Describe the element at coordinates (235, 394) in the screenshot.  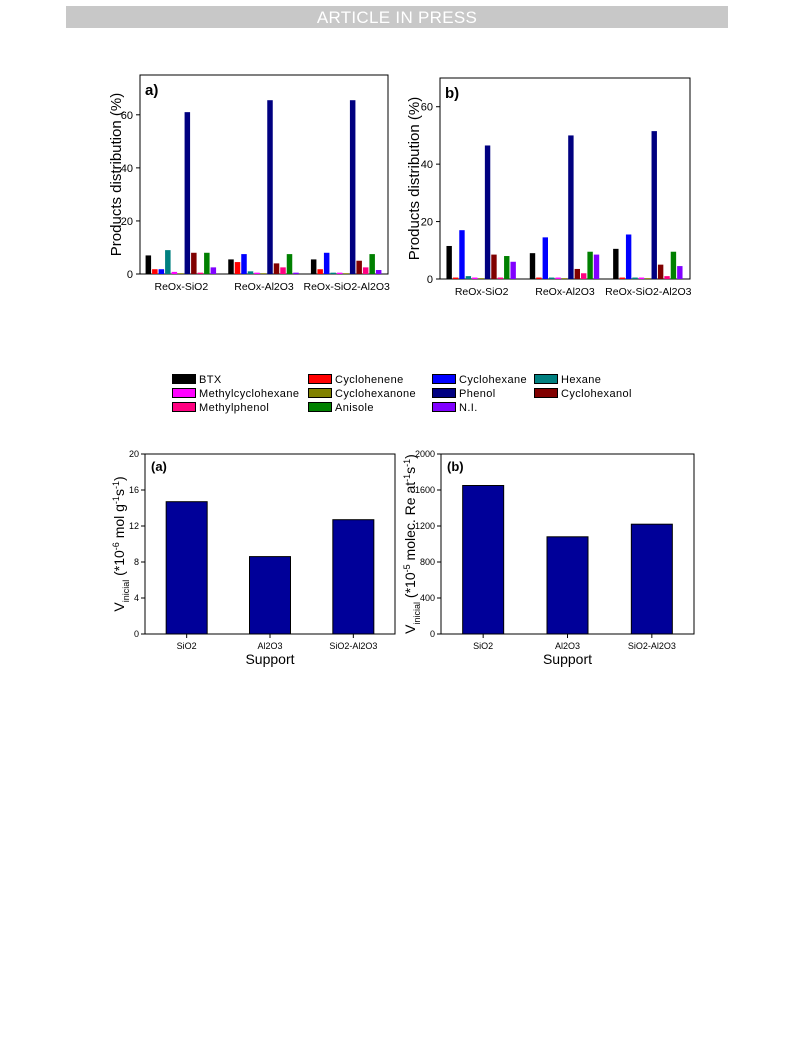
I see `legend-item-methylcyclohexane: Methylcyclohexane` at that location.